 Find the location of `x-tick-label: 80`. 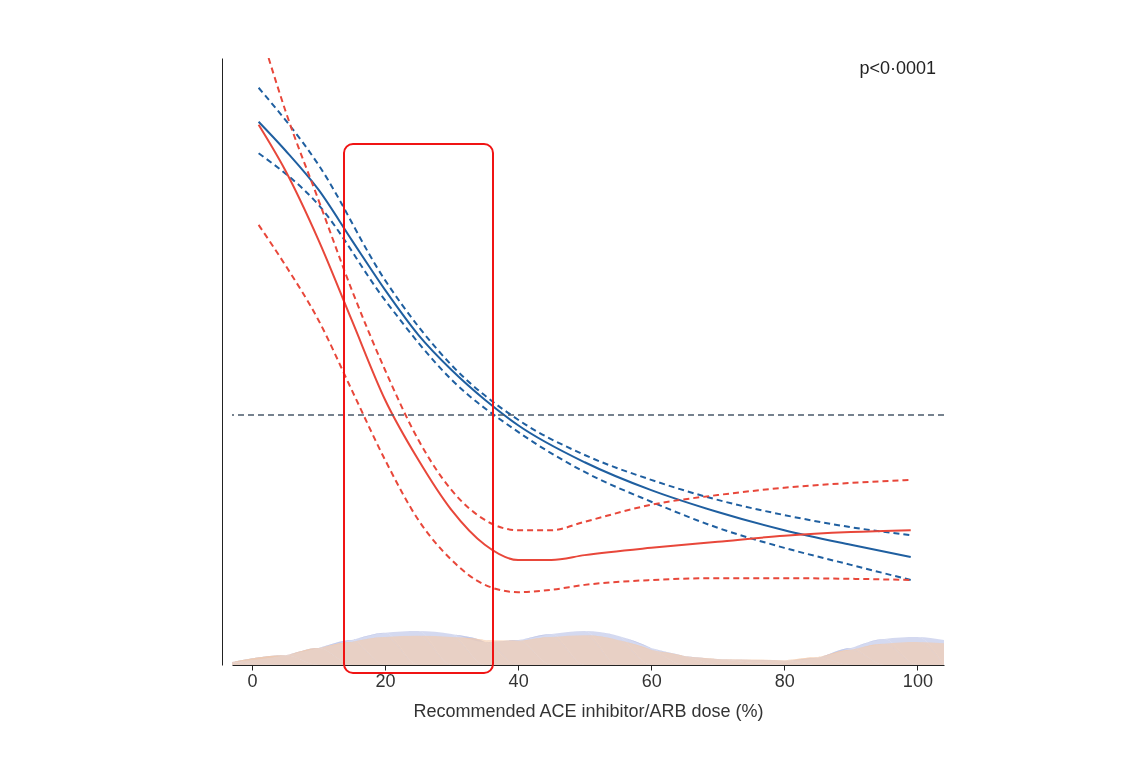

x-tick-label: 80 is located at coordinates (784, 680).